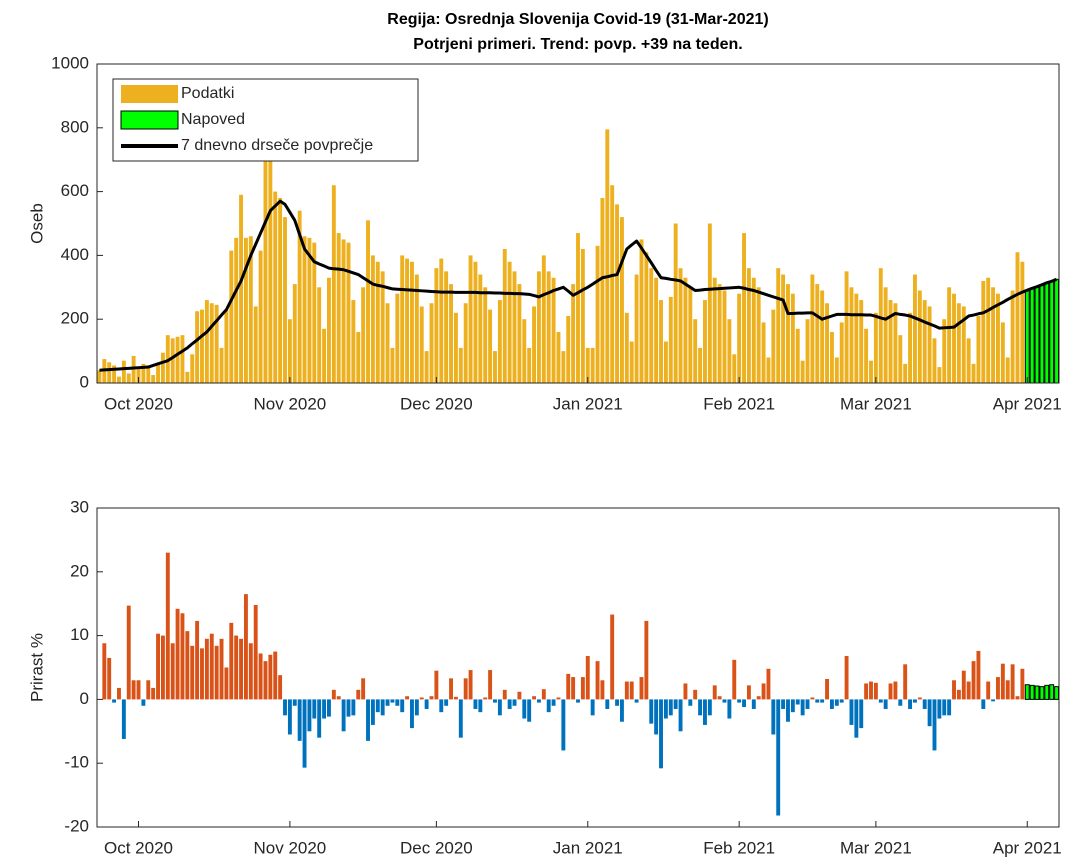 Image resolution: width=1069 pixels, height=859 pixels. Describe the element at coordinates (70, 62) in the screenshot. I see `y-tick-label: 1000` at that location.